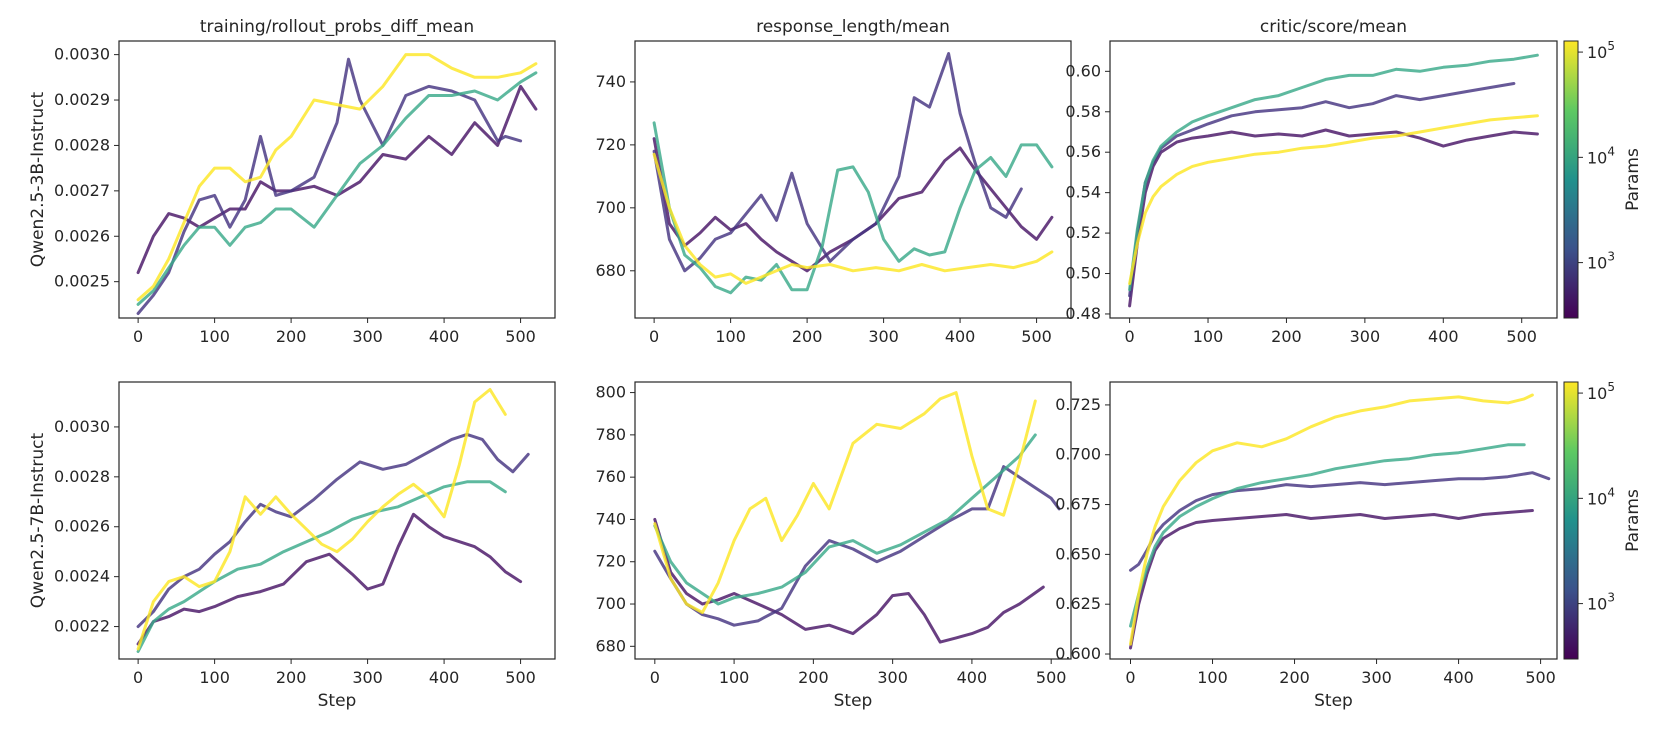 The image size is (1658, 736). I want to click on y-axis-label: Qwen2.5-3B-Instruct, so click(38, 179).